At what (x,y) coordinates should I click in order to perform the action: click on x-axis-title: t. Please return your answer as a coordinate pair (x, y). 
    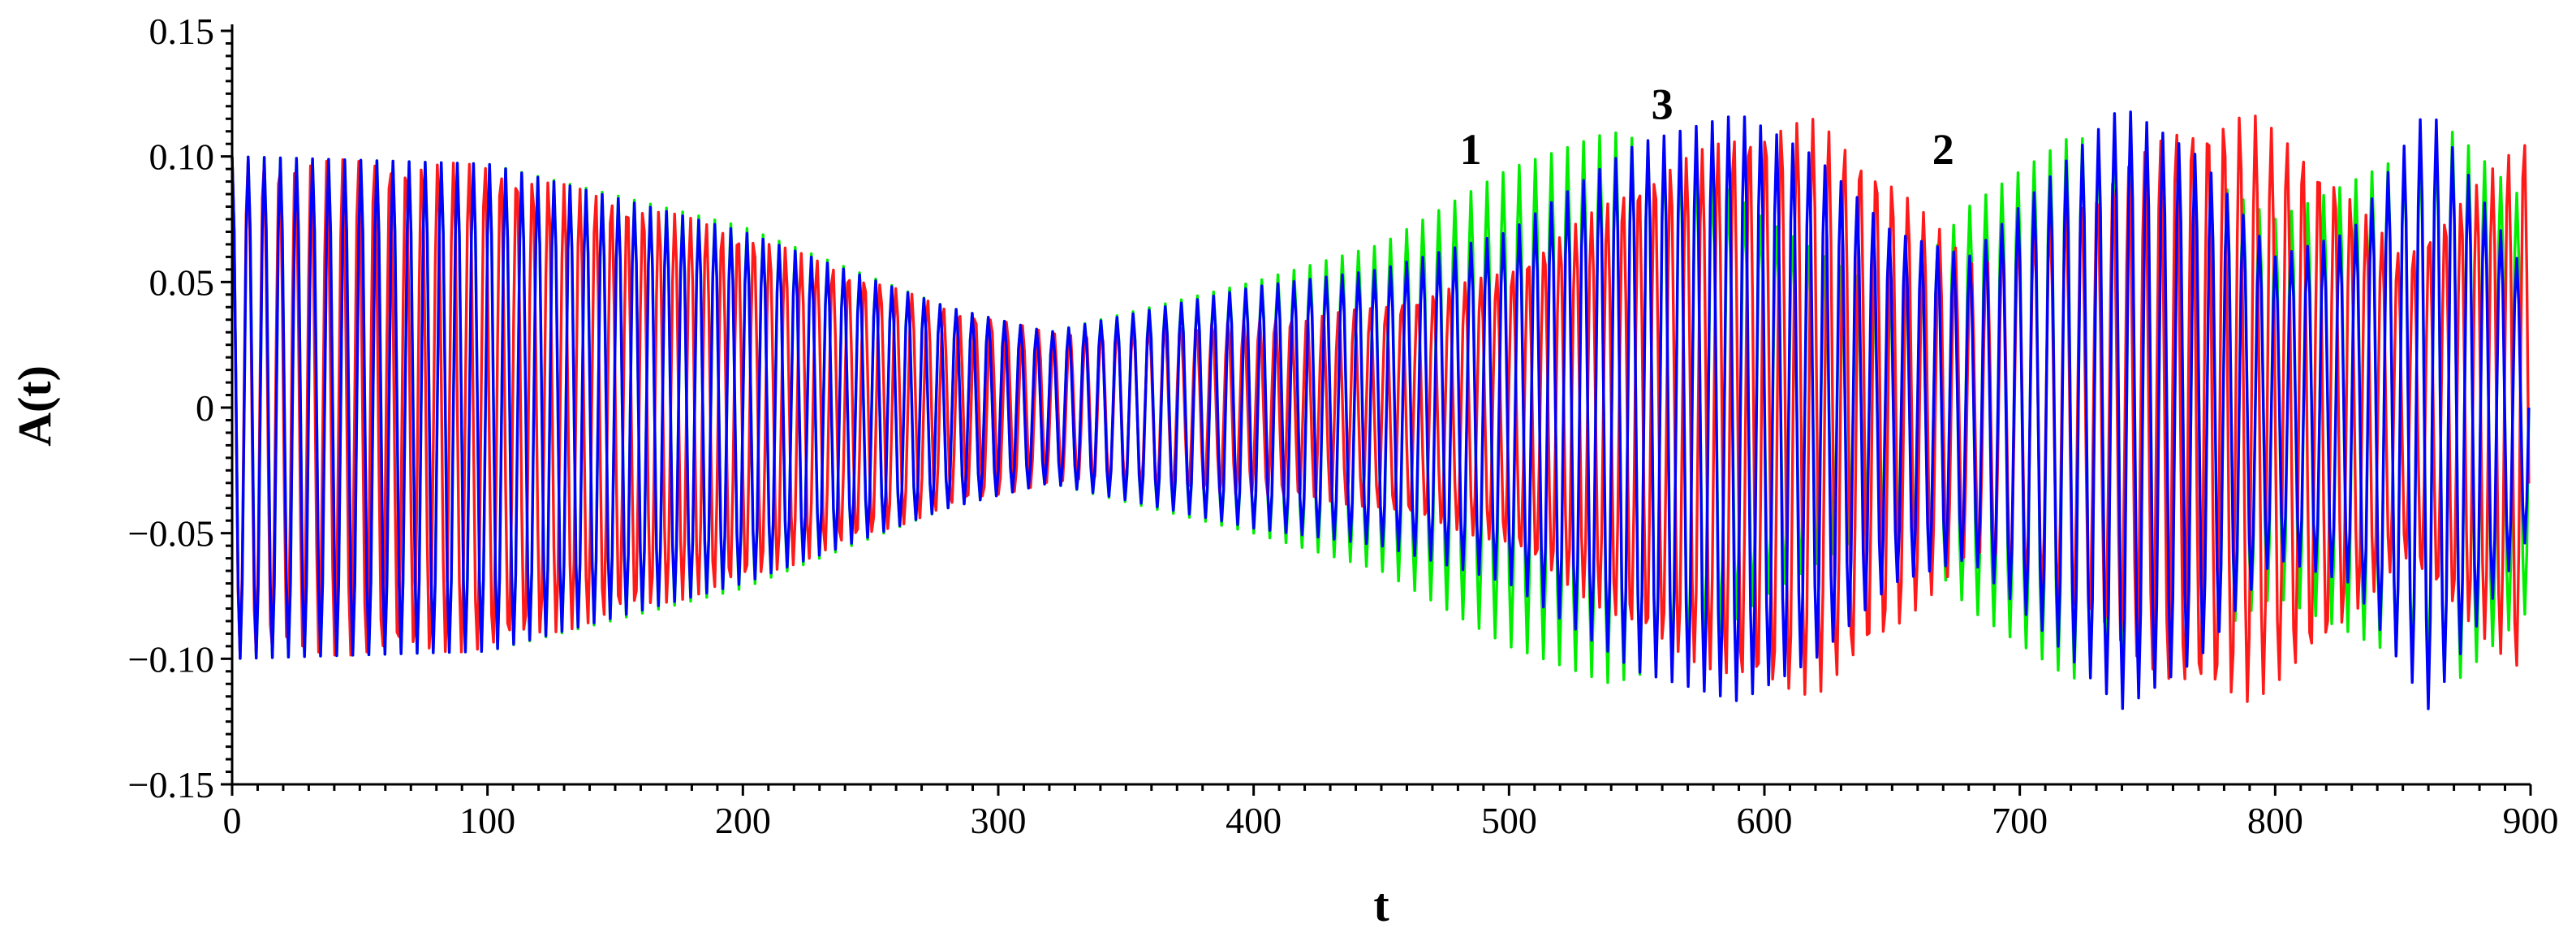
    Looking at the image, I should click on (1381, 905).